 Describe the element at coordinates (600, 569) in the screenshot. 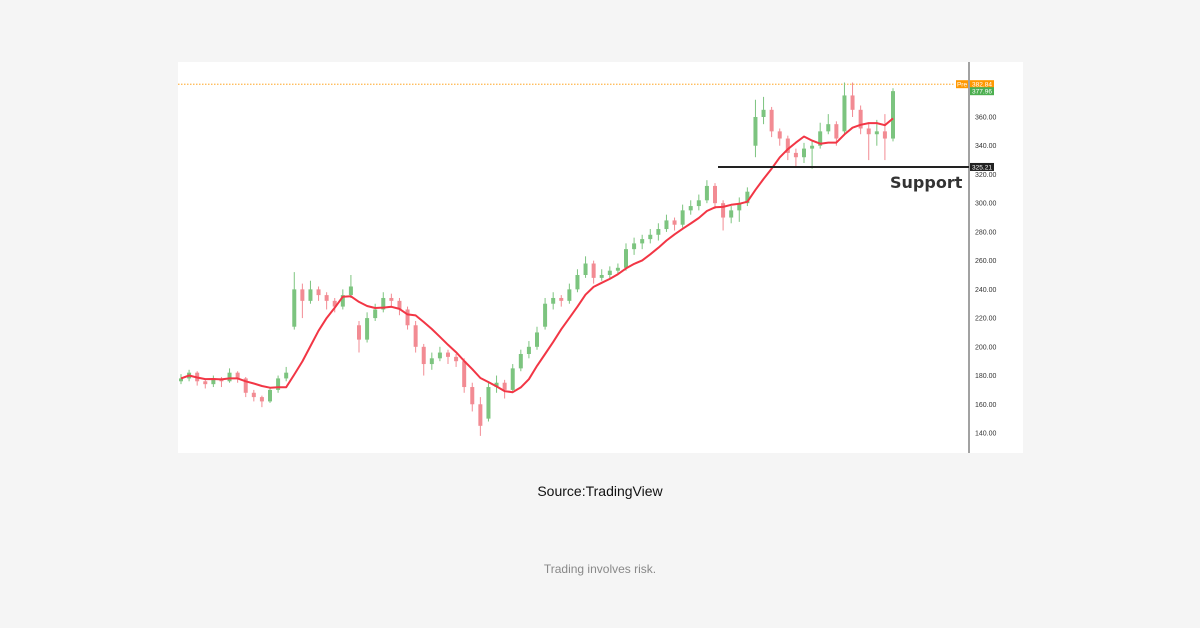

I see `risk-disclaimer: Trading involves risk.` at that location.